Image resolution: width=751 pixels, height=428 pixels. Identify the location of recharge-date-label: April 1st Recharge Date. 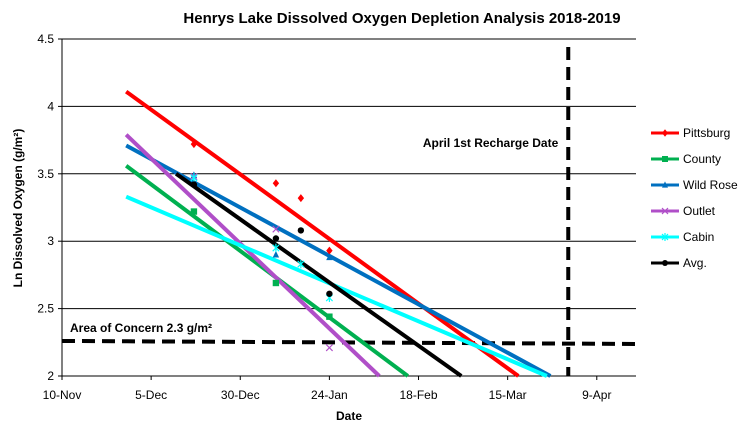
(491, 143).